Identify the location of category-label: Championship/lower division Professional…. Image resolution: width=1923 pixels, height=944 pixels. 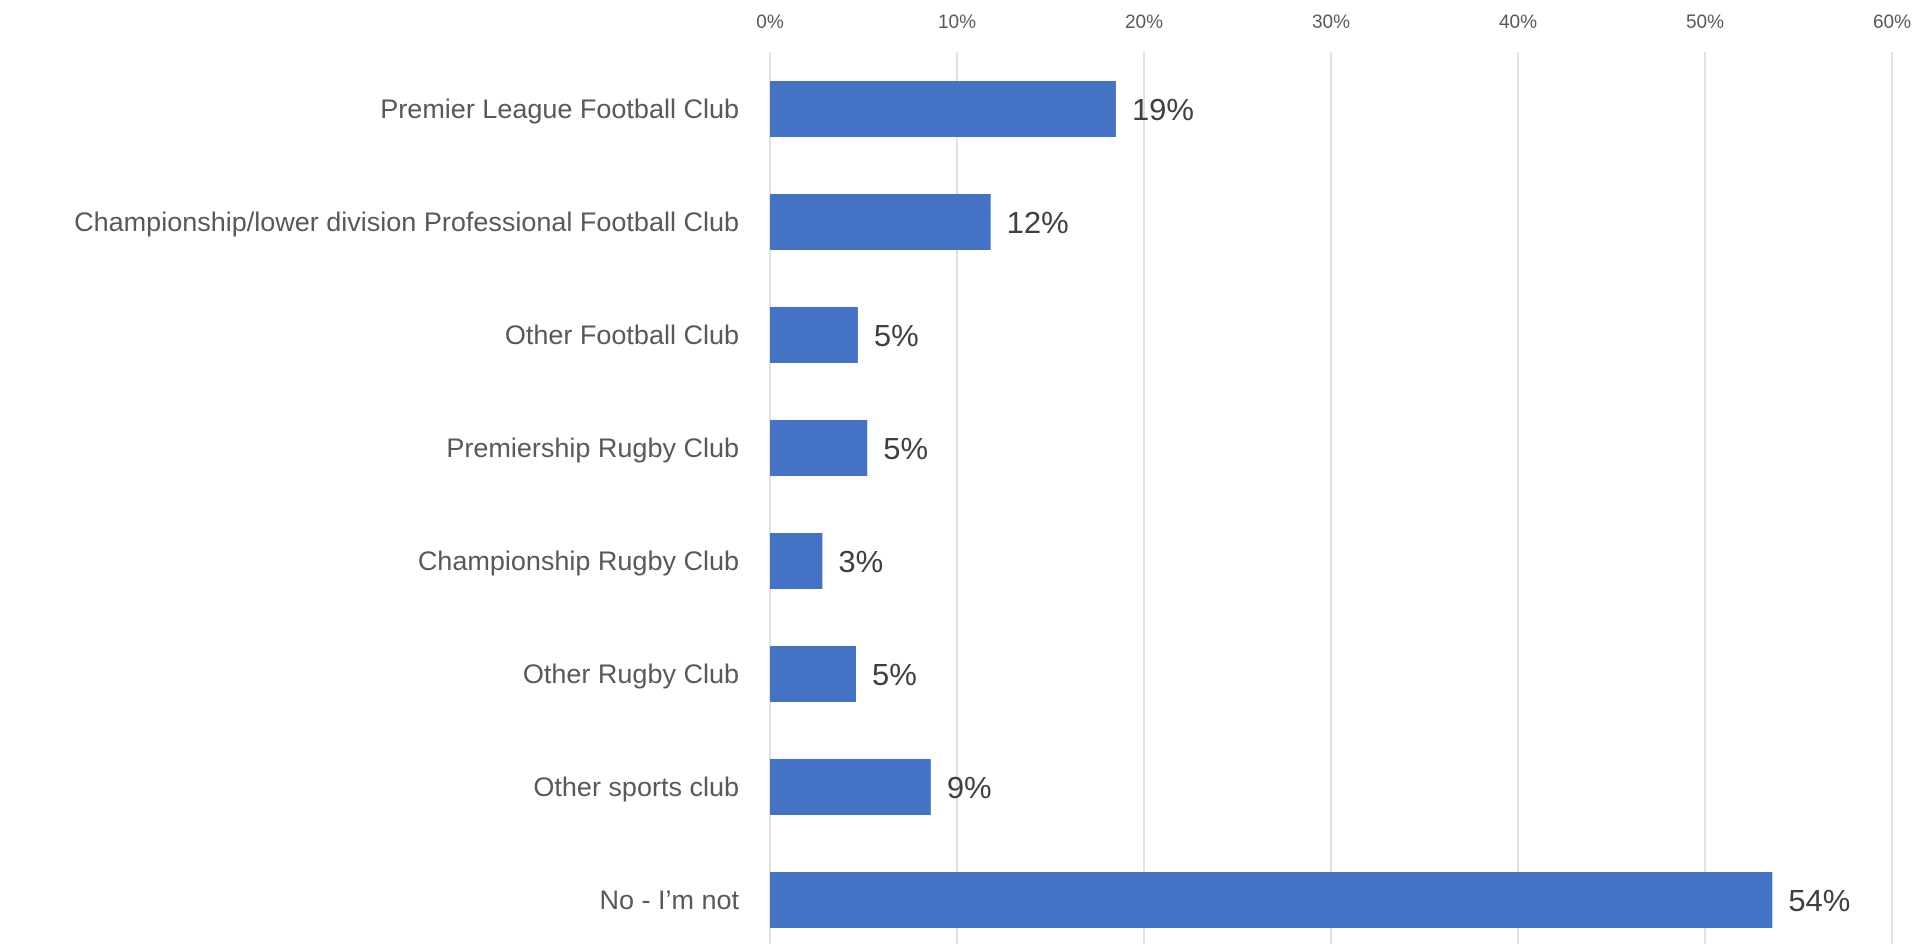
(406, 222).